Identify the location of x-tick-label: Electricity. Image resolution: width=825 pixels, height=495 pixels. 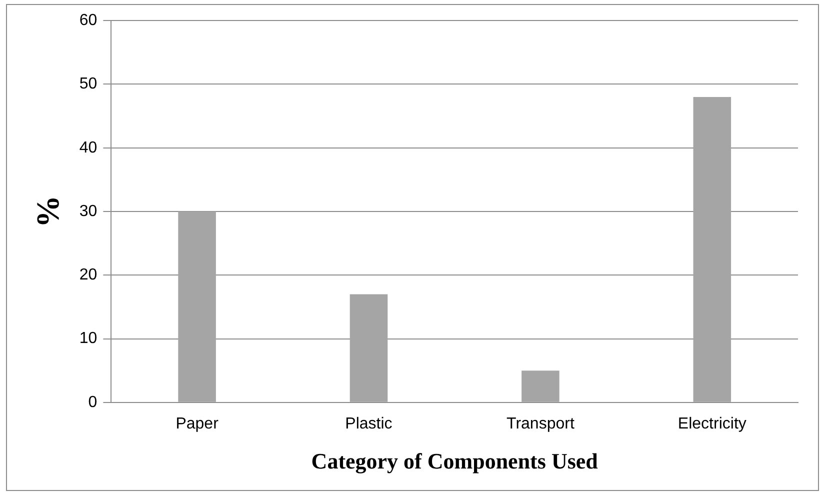
(712, 423).